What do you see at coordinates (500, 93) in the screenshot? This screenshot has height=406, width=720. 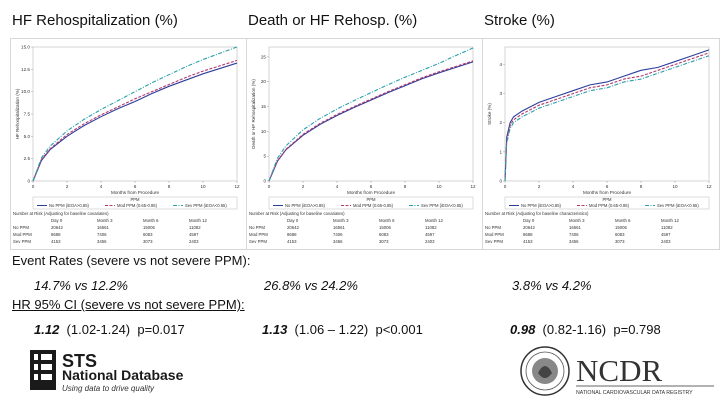 I see `y-tick-label: 3` at bounding box center [500, 93].